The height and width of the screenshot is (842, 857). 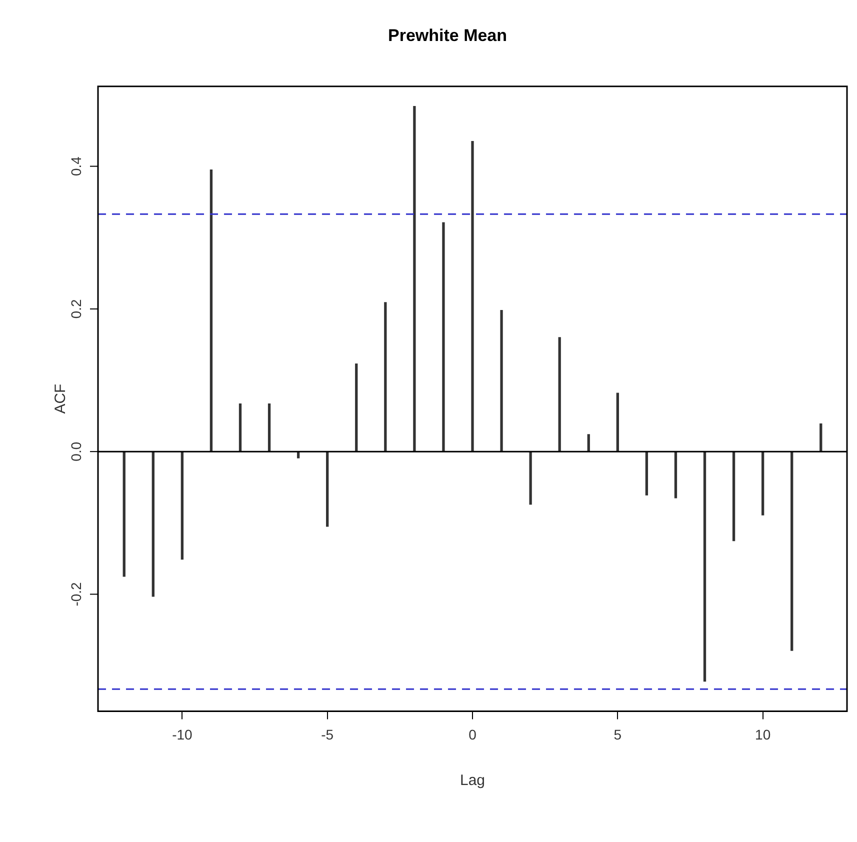 I want to click on y-tick-label: 0.2, so click(x=76, y=308).